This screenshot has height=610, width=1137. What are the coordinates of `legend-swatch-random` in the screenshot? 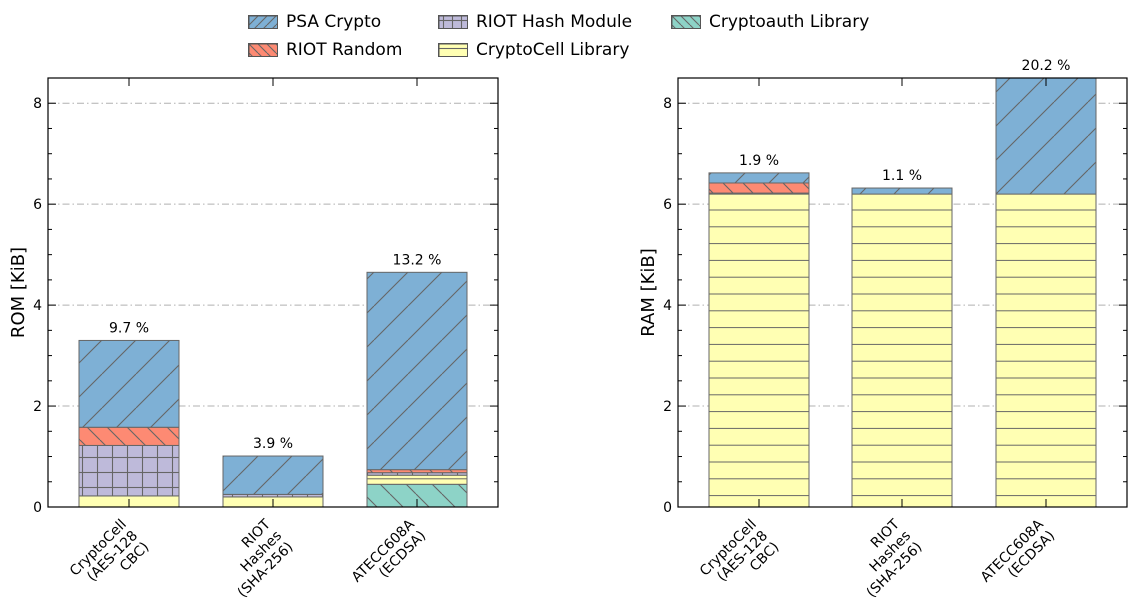 It's located at (263, 50).